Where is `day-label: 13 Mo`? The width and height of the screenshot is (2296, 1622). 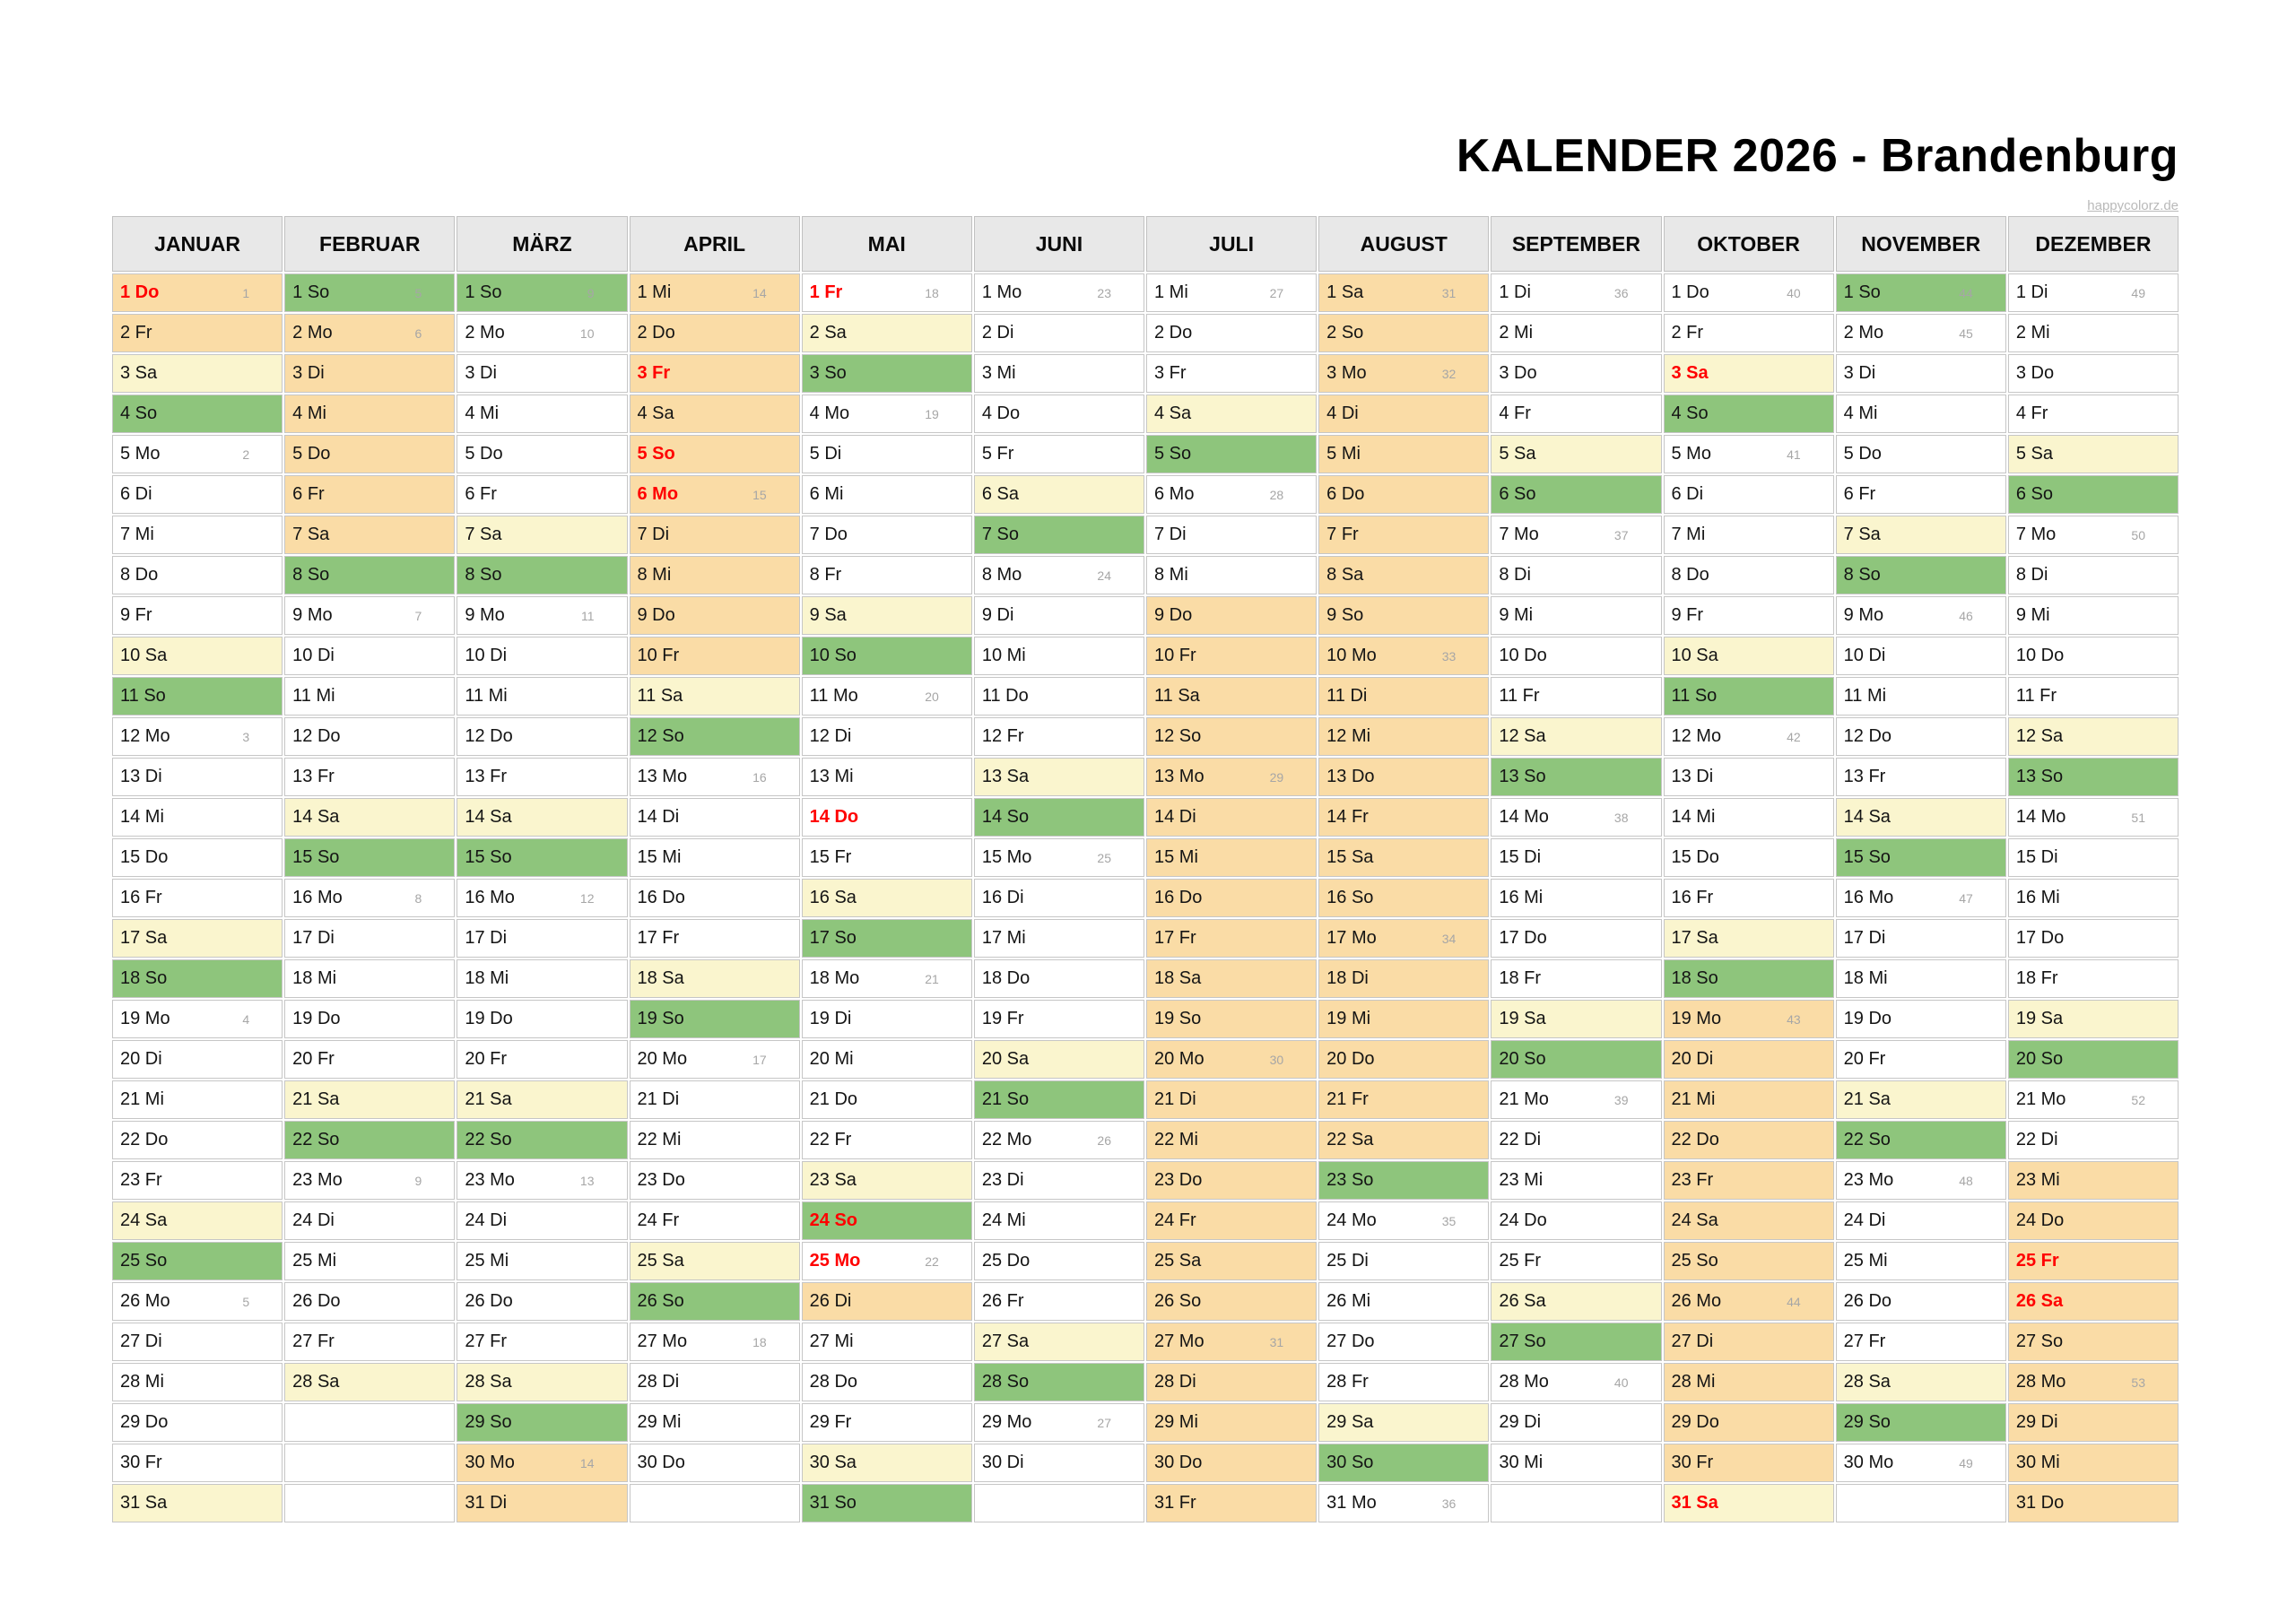 day-label: 13 Mo is located at coordinates (662, 776).